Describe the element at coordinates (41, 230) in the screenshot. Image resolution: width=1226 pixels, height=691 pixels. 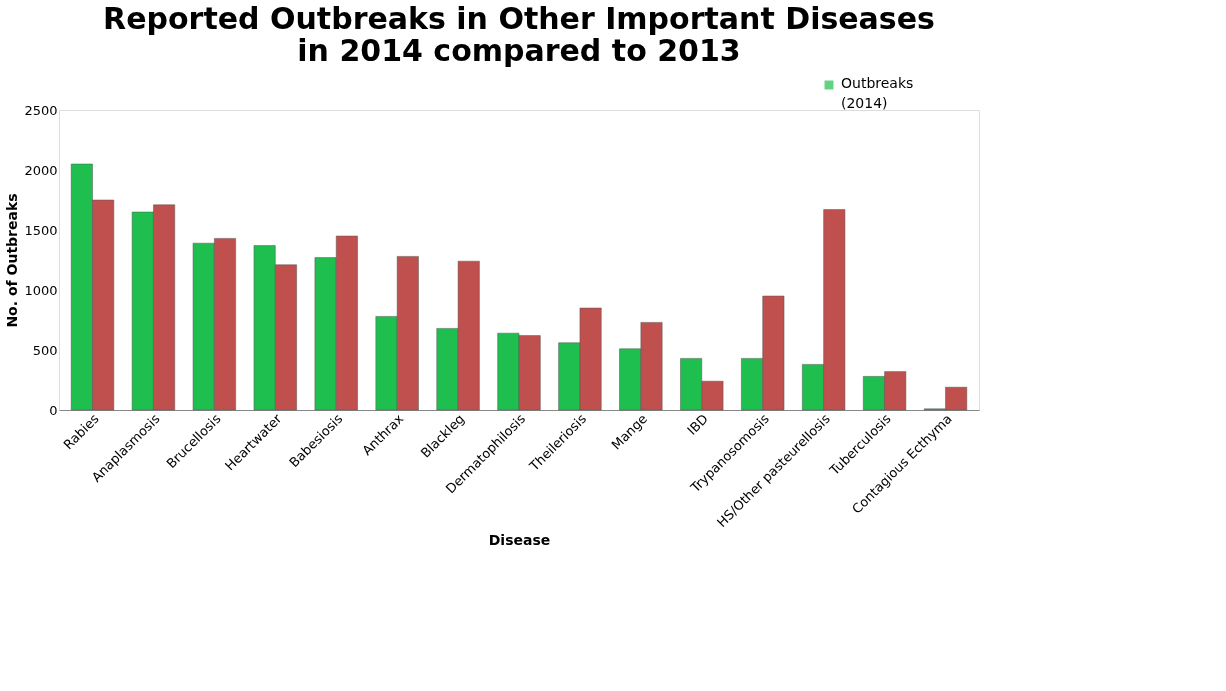
I see `y-tick-label: 1500` at that location.